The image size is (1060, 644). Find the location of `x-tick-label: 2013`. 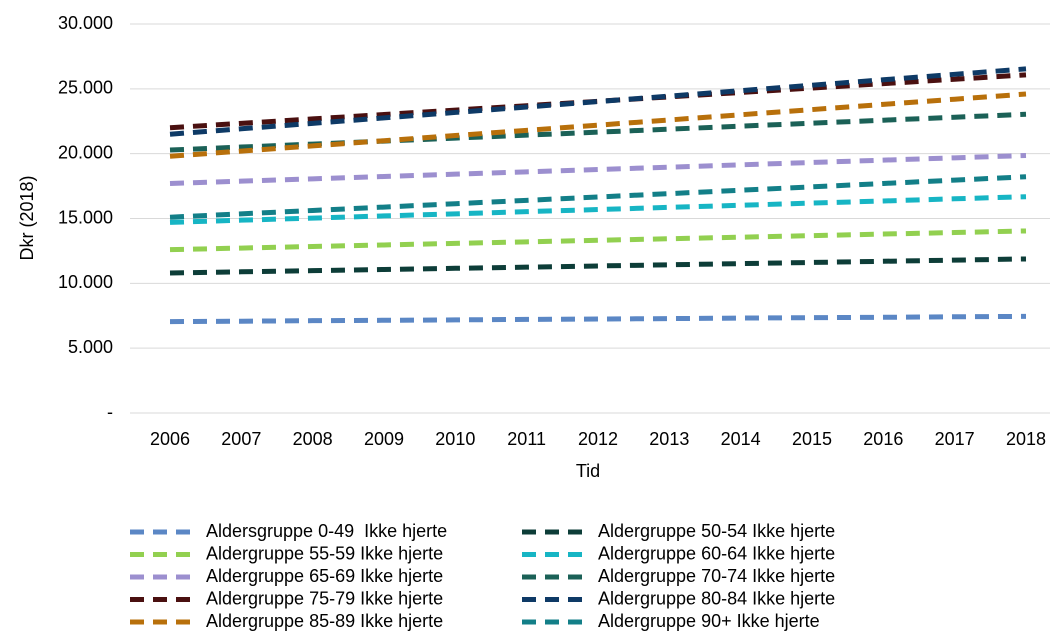

x-tick-label: 2013 is located at coordinates (669, 439).